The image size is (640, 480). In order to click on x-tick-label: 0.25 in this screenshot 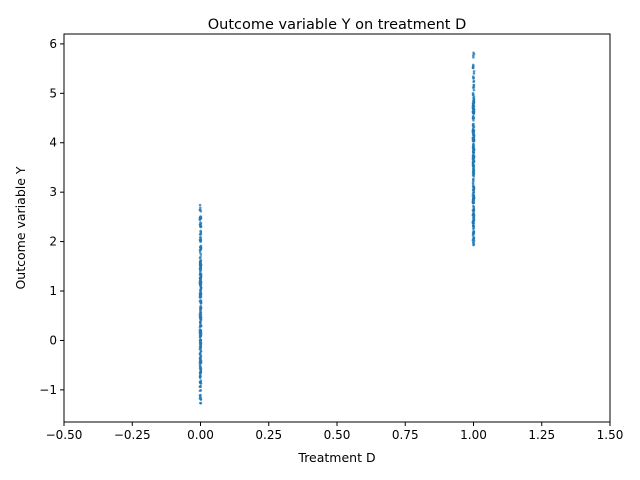, I will do `click(268, 435)`.